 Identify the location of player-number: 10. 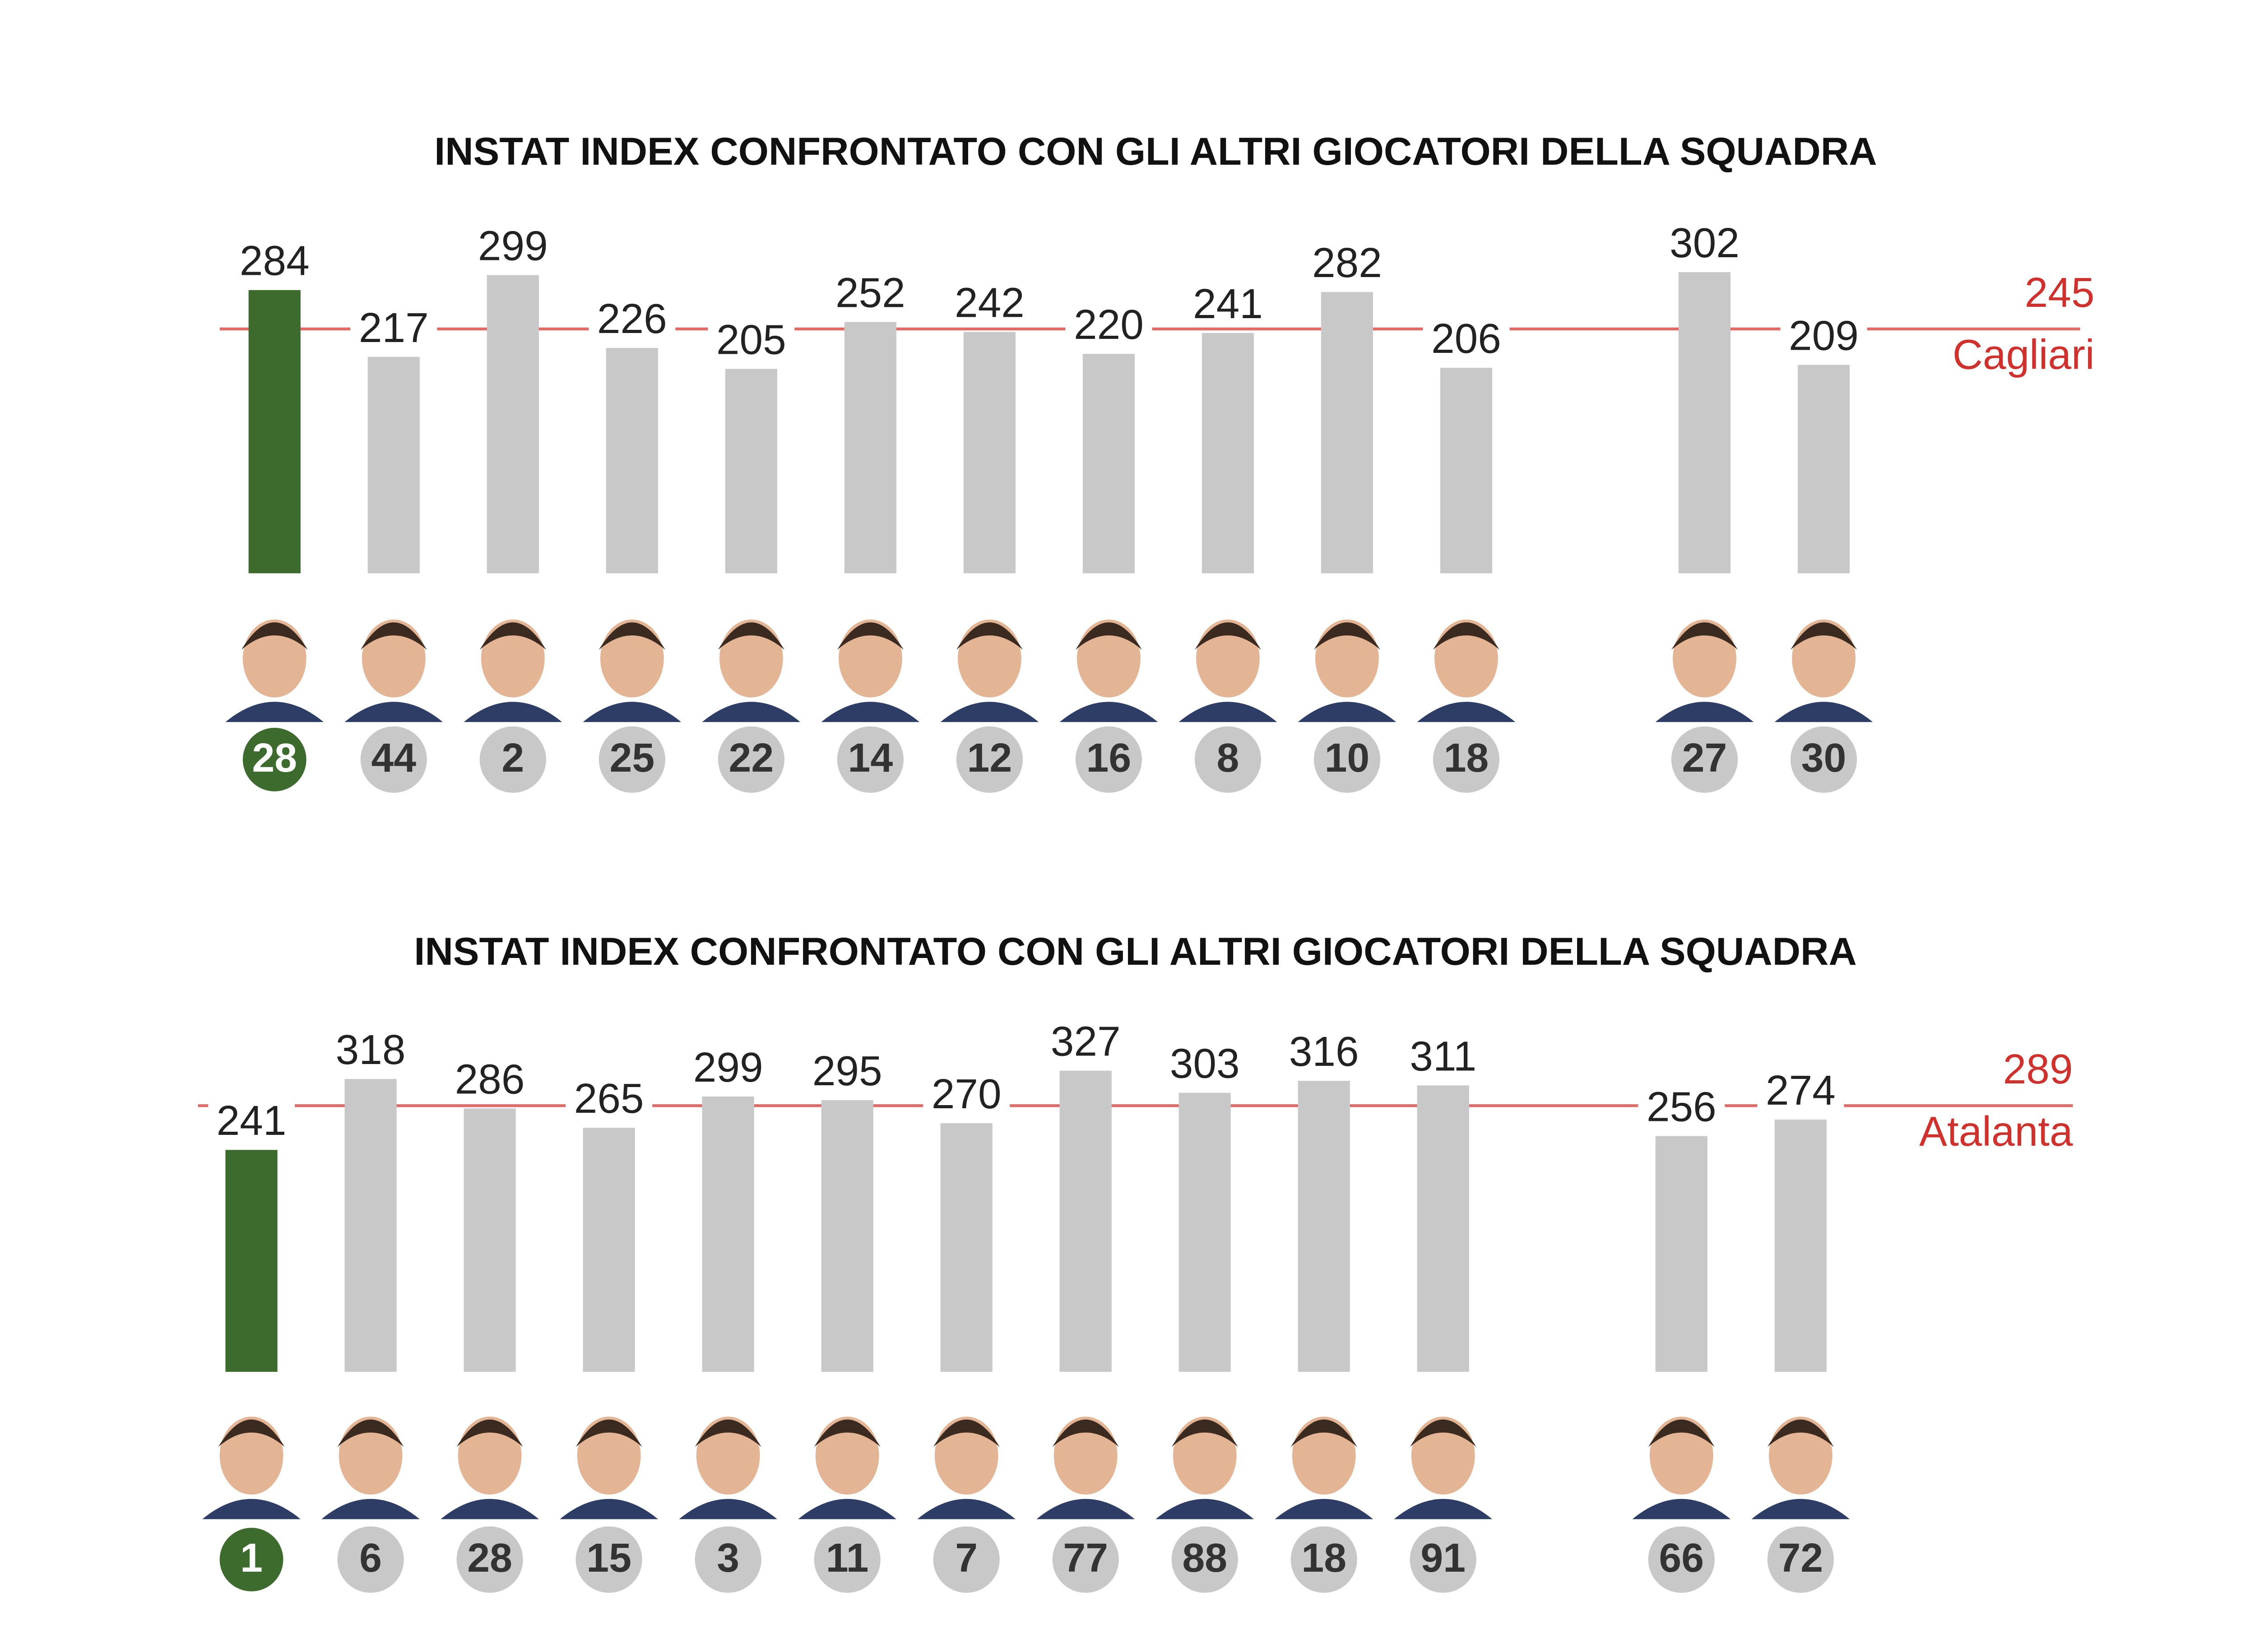
(1347, 757).